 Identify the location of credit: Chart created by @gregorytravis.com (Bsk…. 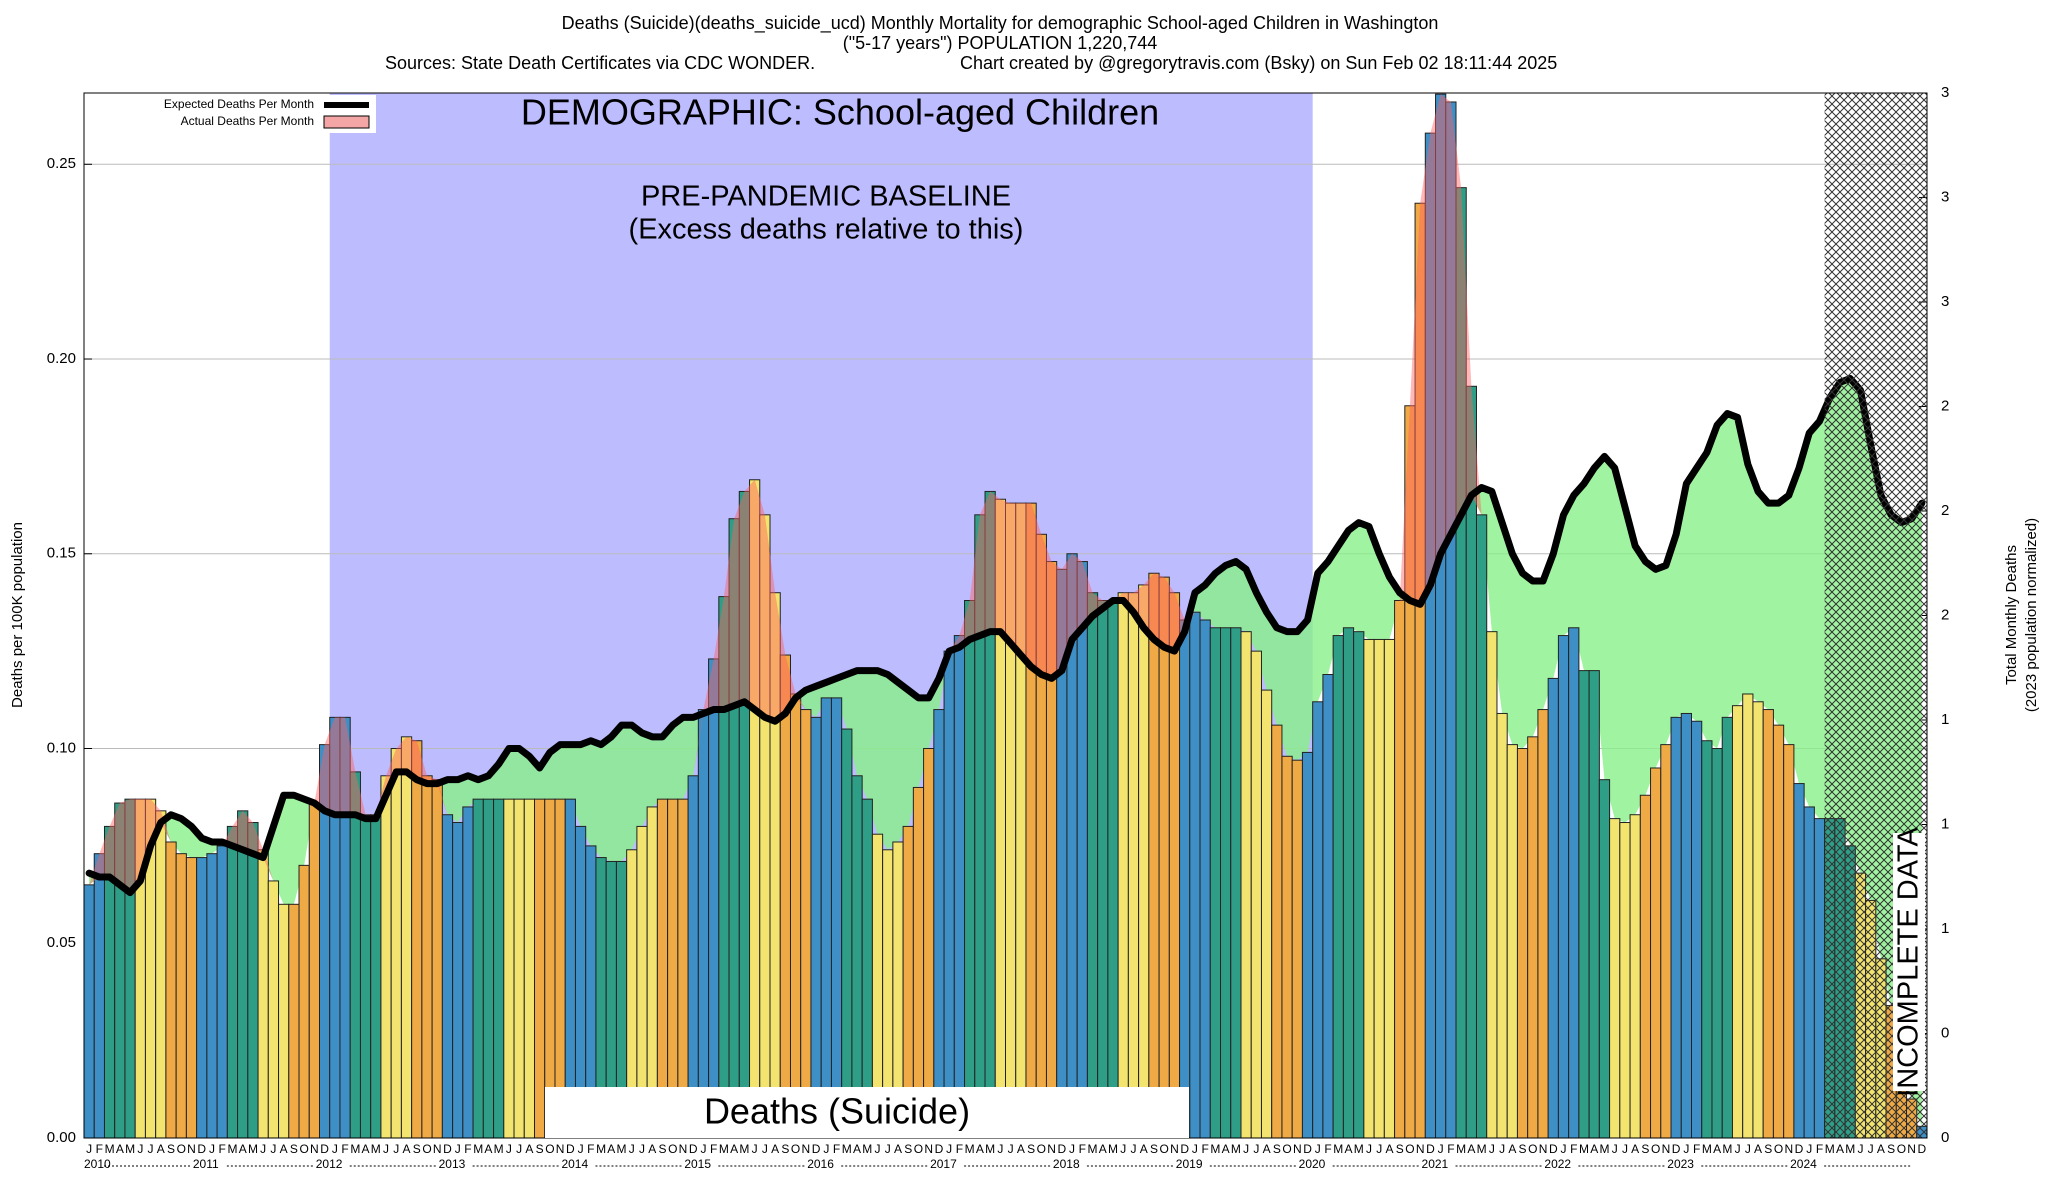
(1258, 63).